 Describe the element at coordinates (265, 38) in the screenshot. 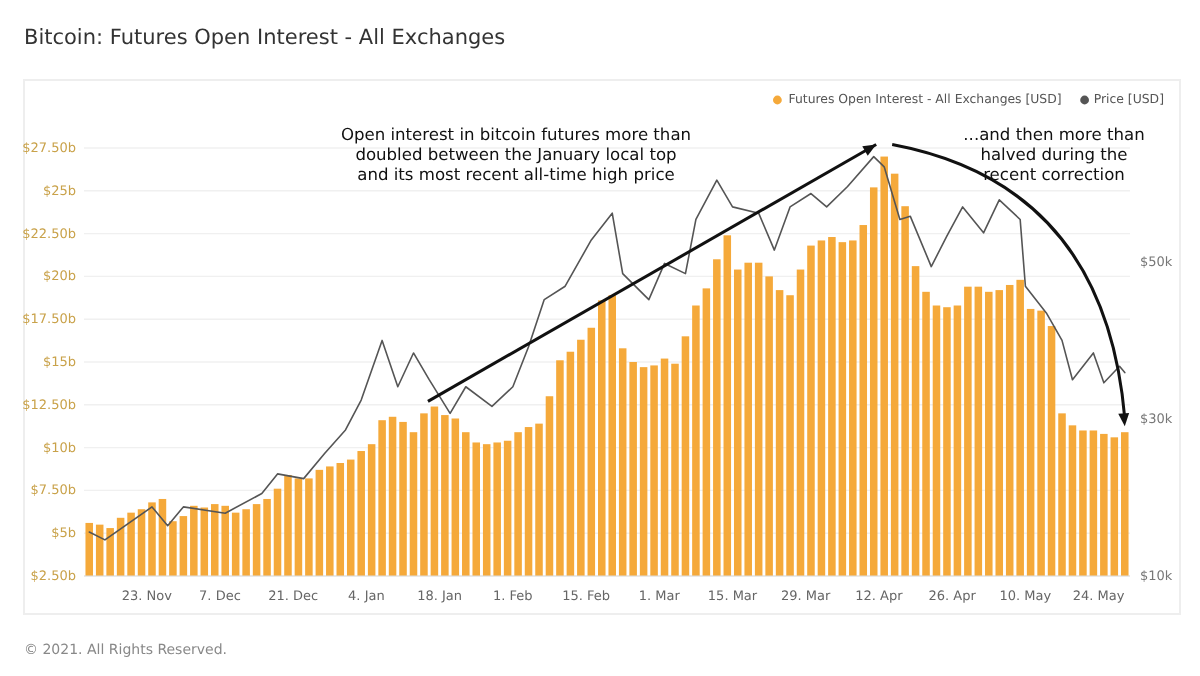

I see `chart-title: Bitcoin: Futures Open Interest - All Exchanges` at that location.